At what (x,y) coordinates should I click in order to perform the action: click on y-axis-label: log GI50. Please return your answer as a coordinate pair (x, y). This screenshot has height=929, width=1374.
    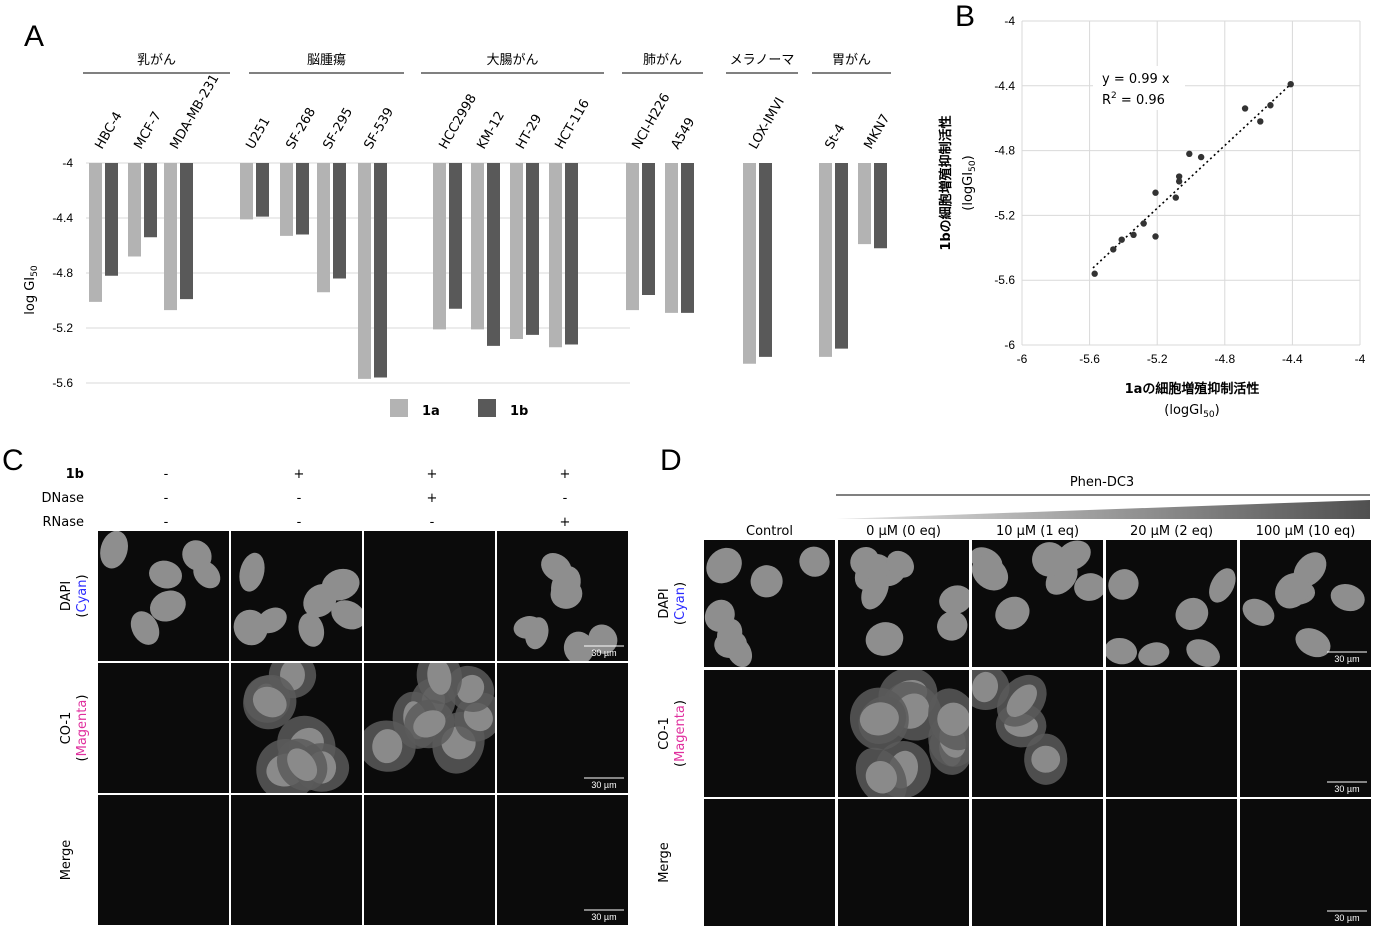
    Looking at the image, I should click on (31, 290).